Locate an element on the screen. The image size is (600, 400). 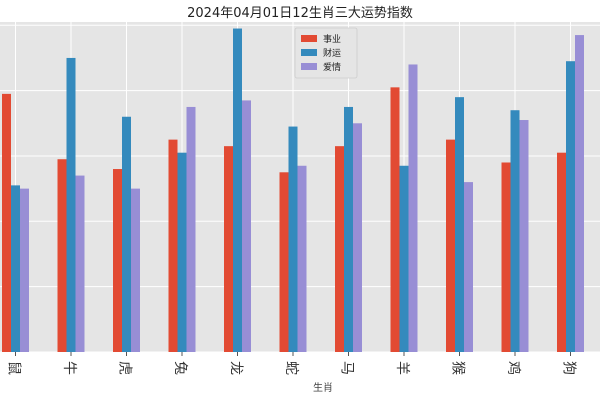
bar-财运-牛 is located at coordinates (71, 205).